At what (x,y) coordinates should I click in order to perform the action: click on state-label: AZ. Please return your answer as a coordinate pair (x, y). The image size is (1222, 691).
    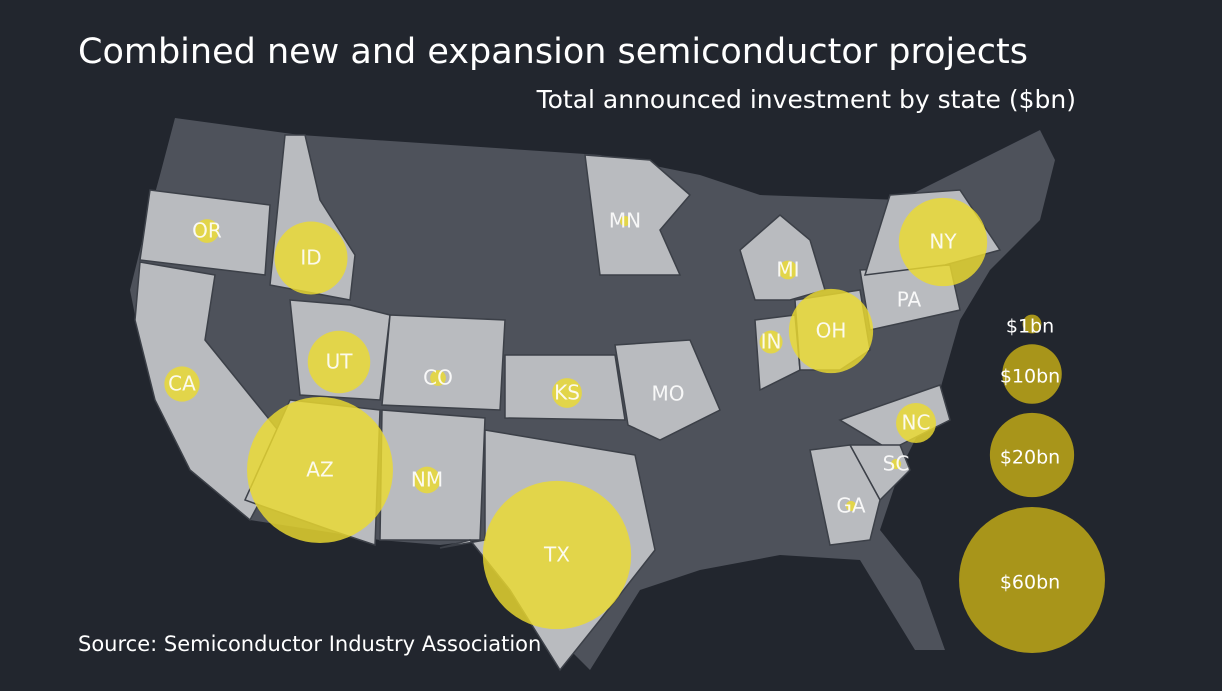
    Looking at the image, I should click on (319, 470).